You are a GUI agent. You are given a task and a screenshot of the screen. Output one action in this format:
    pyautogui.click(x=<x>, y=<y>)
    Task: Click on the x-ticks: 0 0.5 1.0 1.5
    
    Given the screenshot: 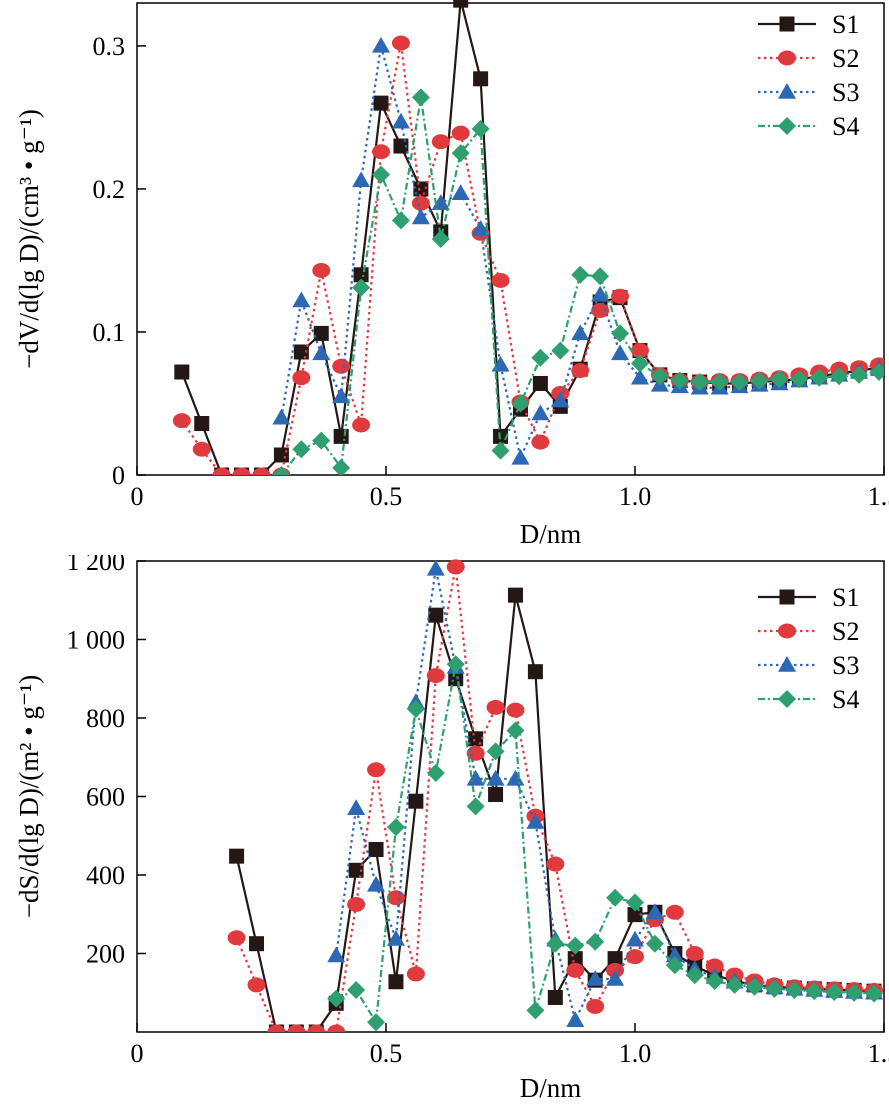 What is the action you would take?
    pyautogui.click(x=510, y=1045)
    